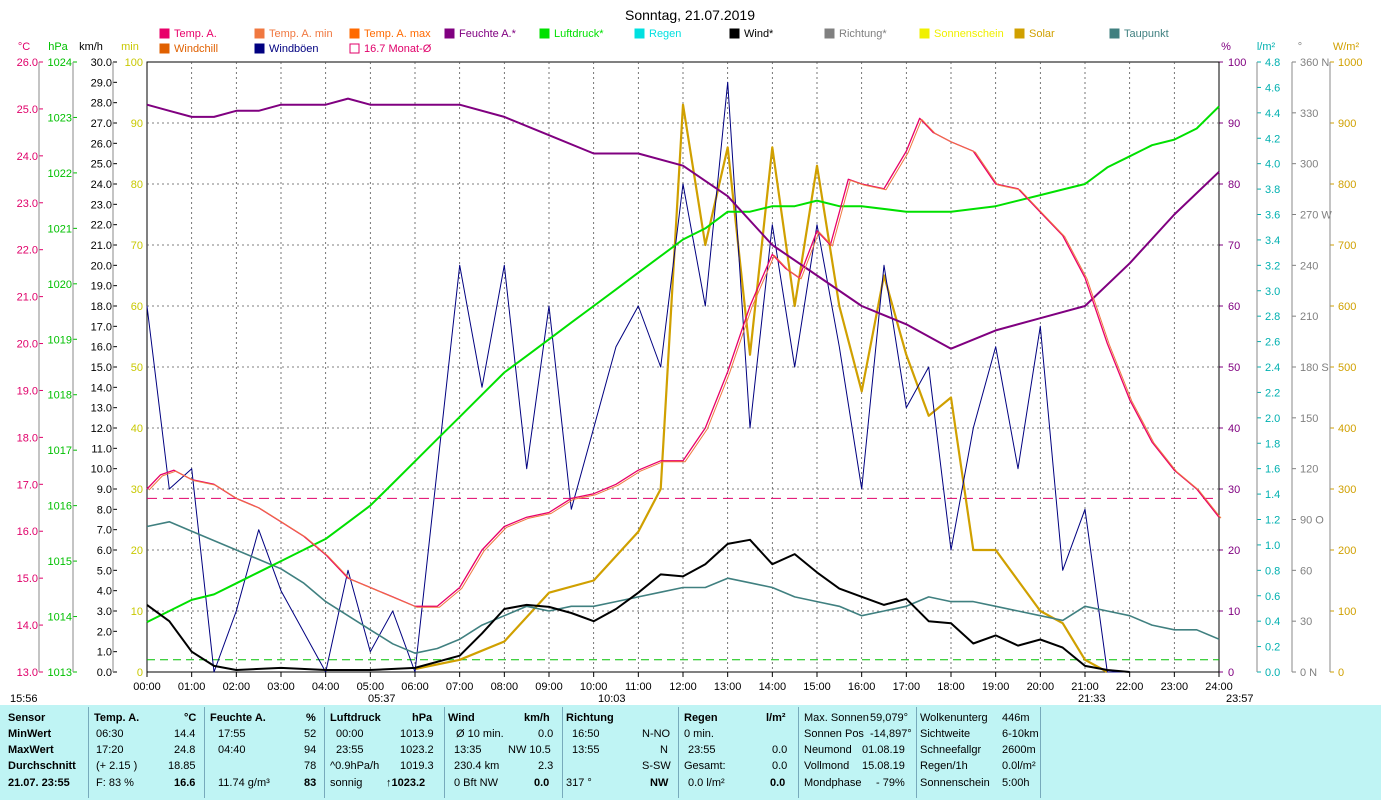  I want to click on hum-avg-value: 78, so click(310, 766).